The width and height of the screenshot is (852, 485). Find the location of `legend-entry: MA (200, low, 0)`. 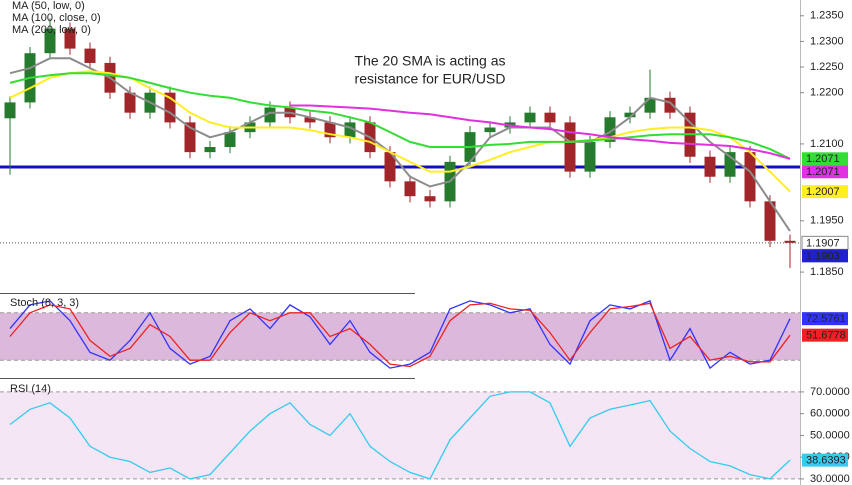

legend-entry: MA (200, low, 0) is located at coordinates (51, 30).